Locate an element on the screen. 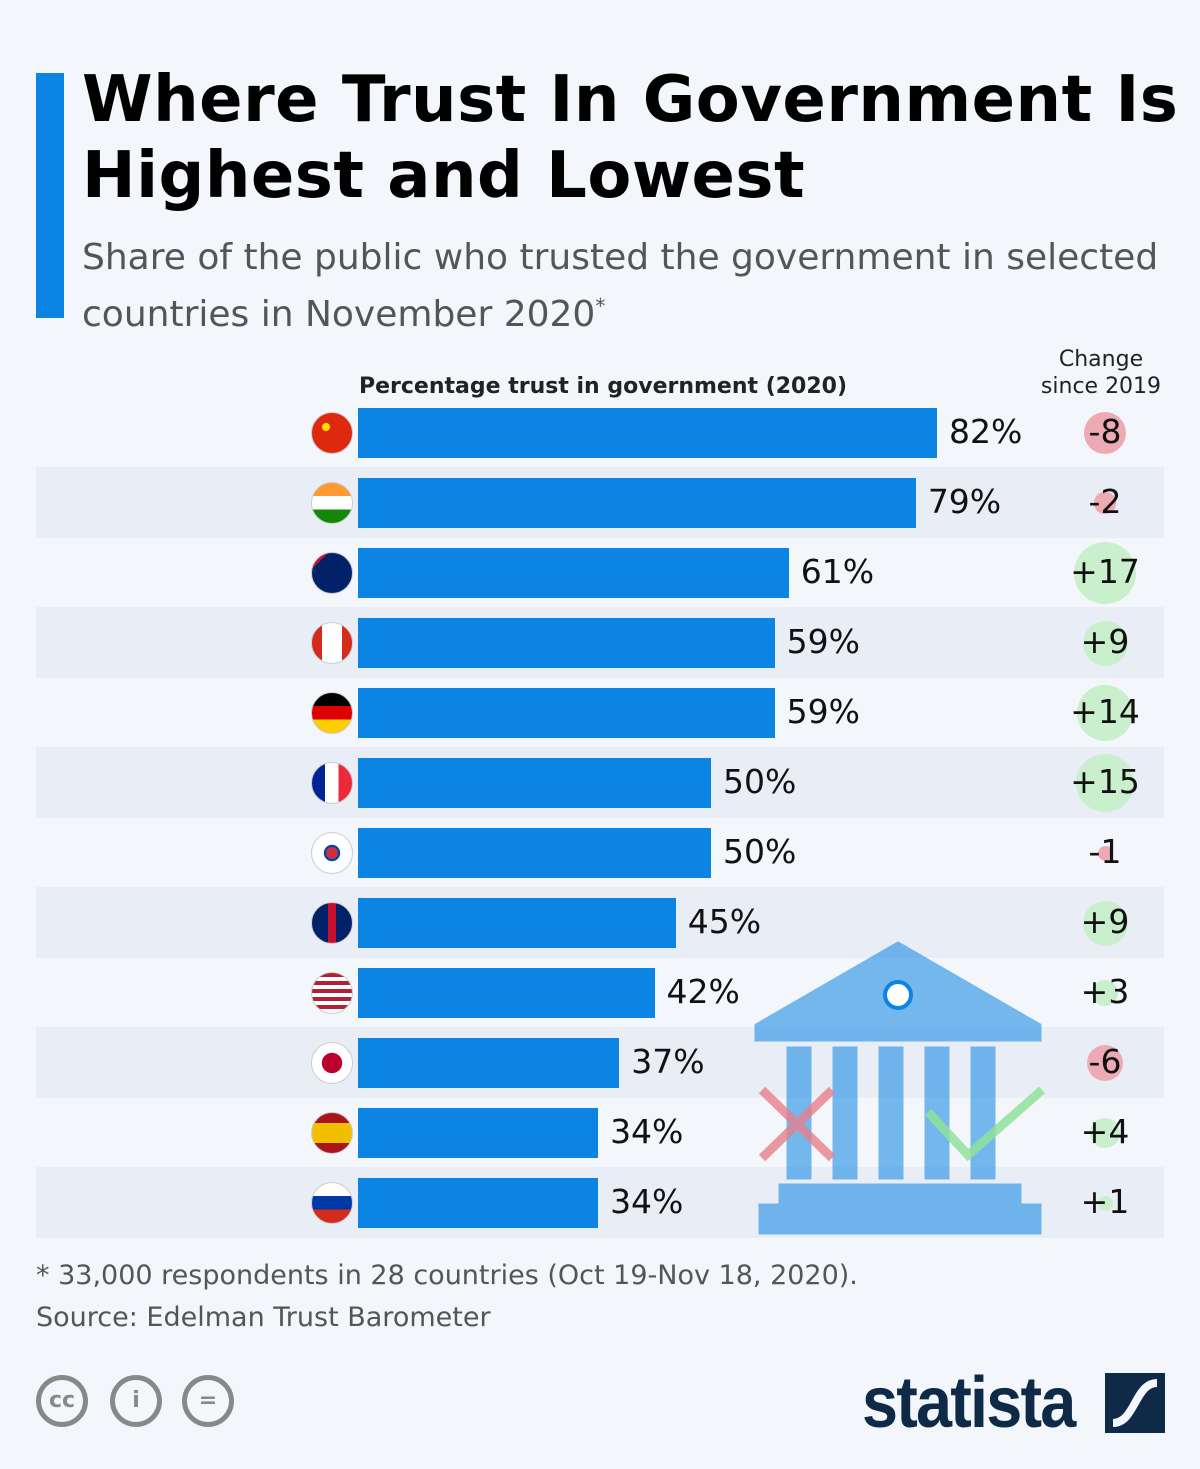 The width and height of the screenshot is (1200, 1469). statista-logo-mark is located at coordinates (1135, 1403).